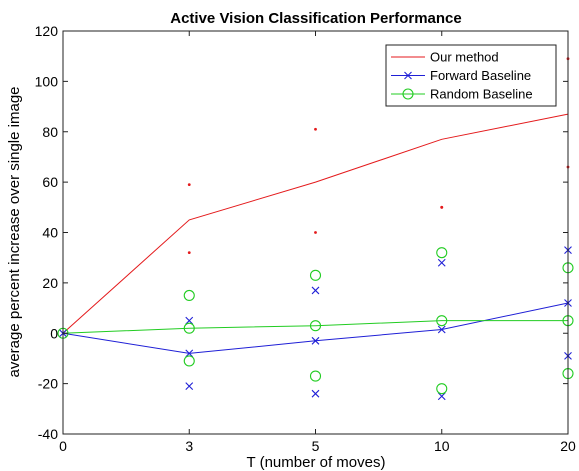 This screenshot has width=579, height=471. I want to click on y-tick-label: 100, so click(47, 81).